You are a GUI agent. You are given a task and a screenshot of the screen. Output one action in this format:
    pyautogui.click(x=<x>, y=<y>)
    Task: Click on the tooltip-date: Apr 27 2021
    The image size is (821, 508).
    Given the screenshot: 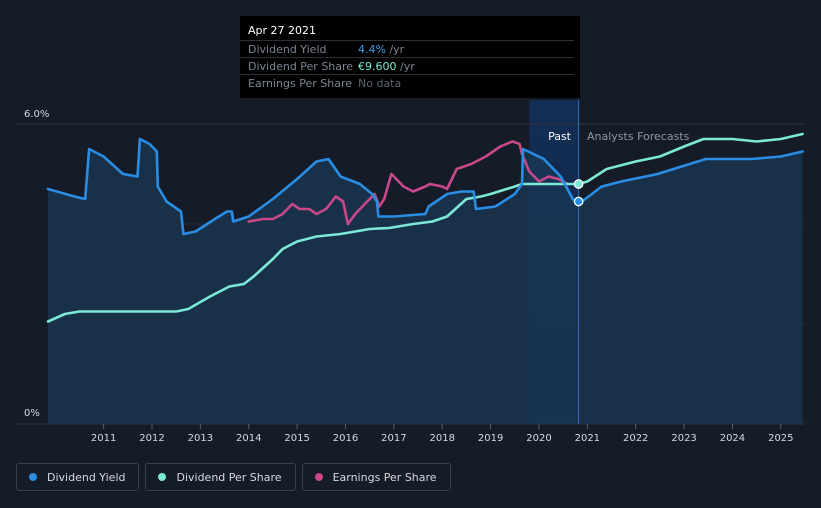 What is the action you would take?
    pyautogui.click(x=282, y=30)
    